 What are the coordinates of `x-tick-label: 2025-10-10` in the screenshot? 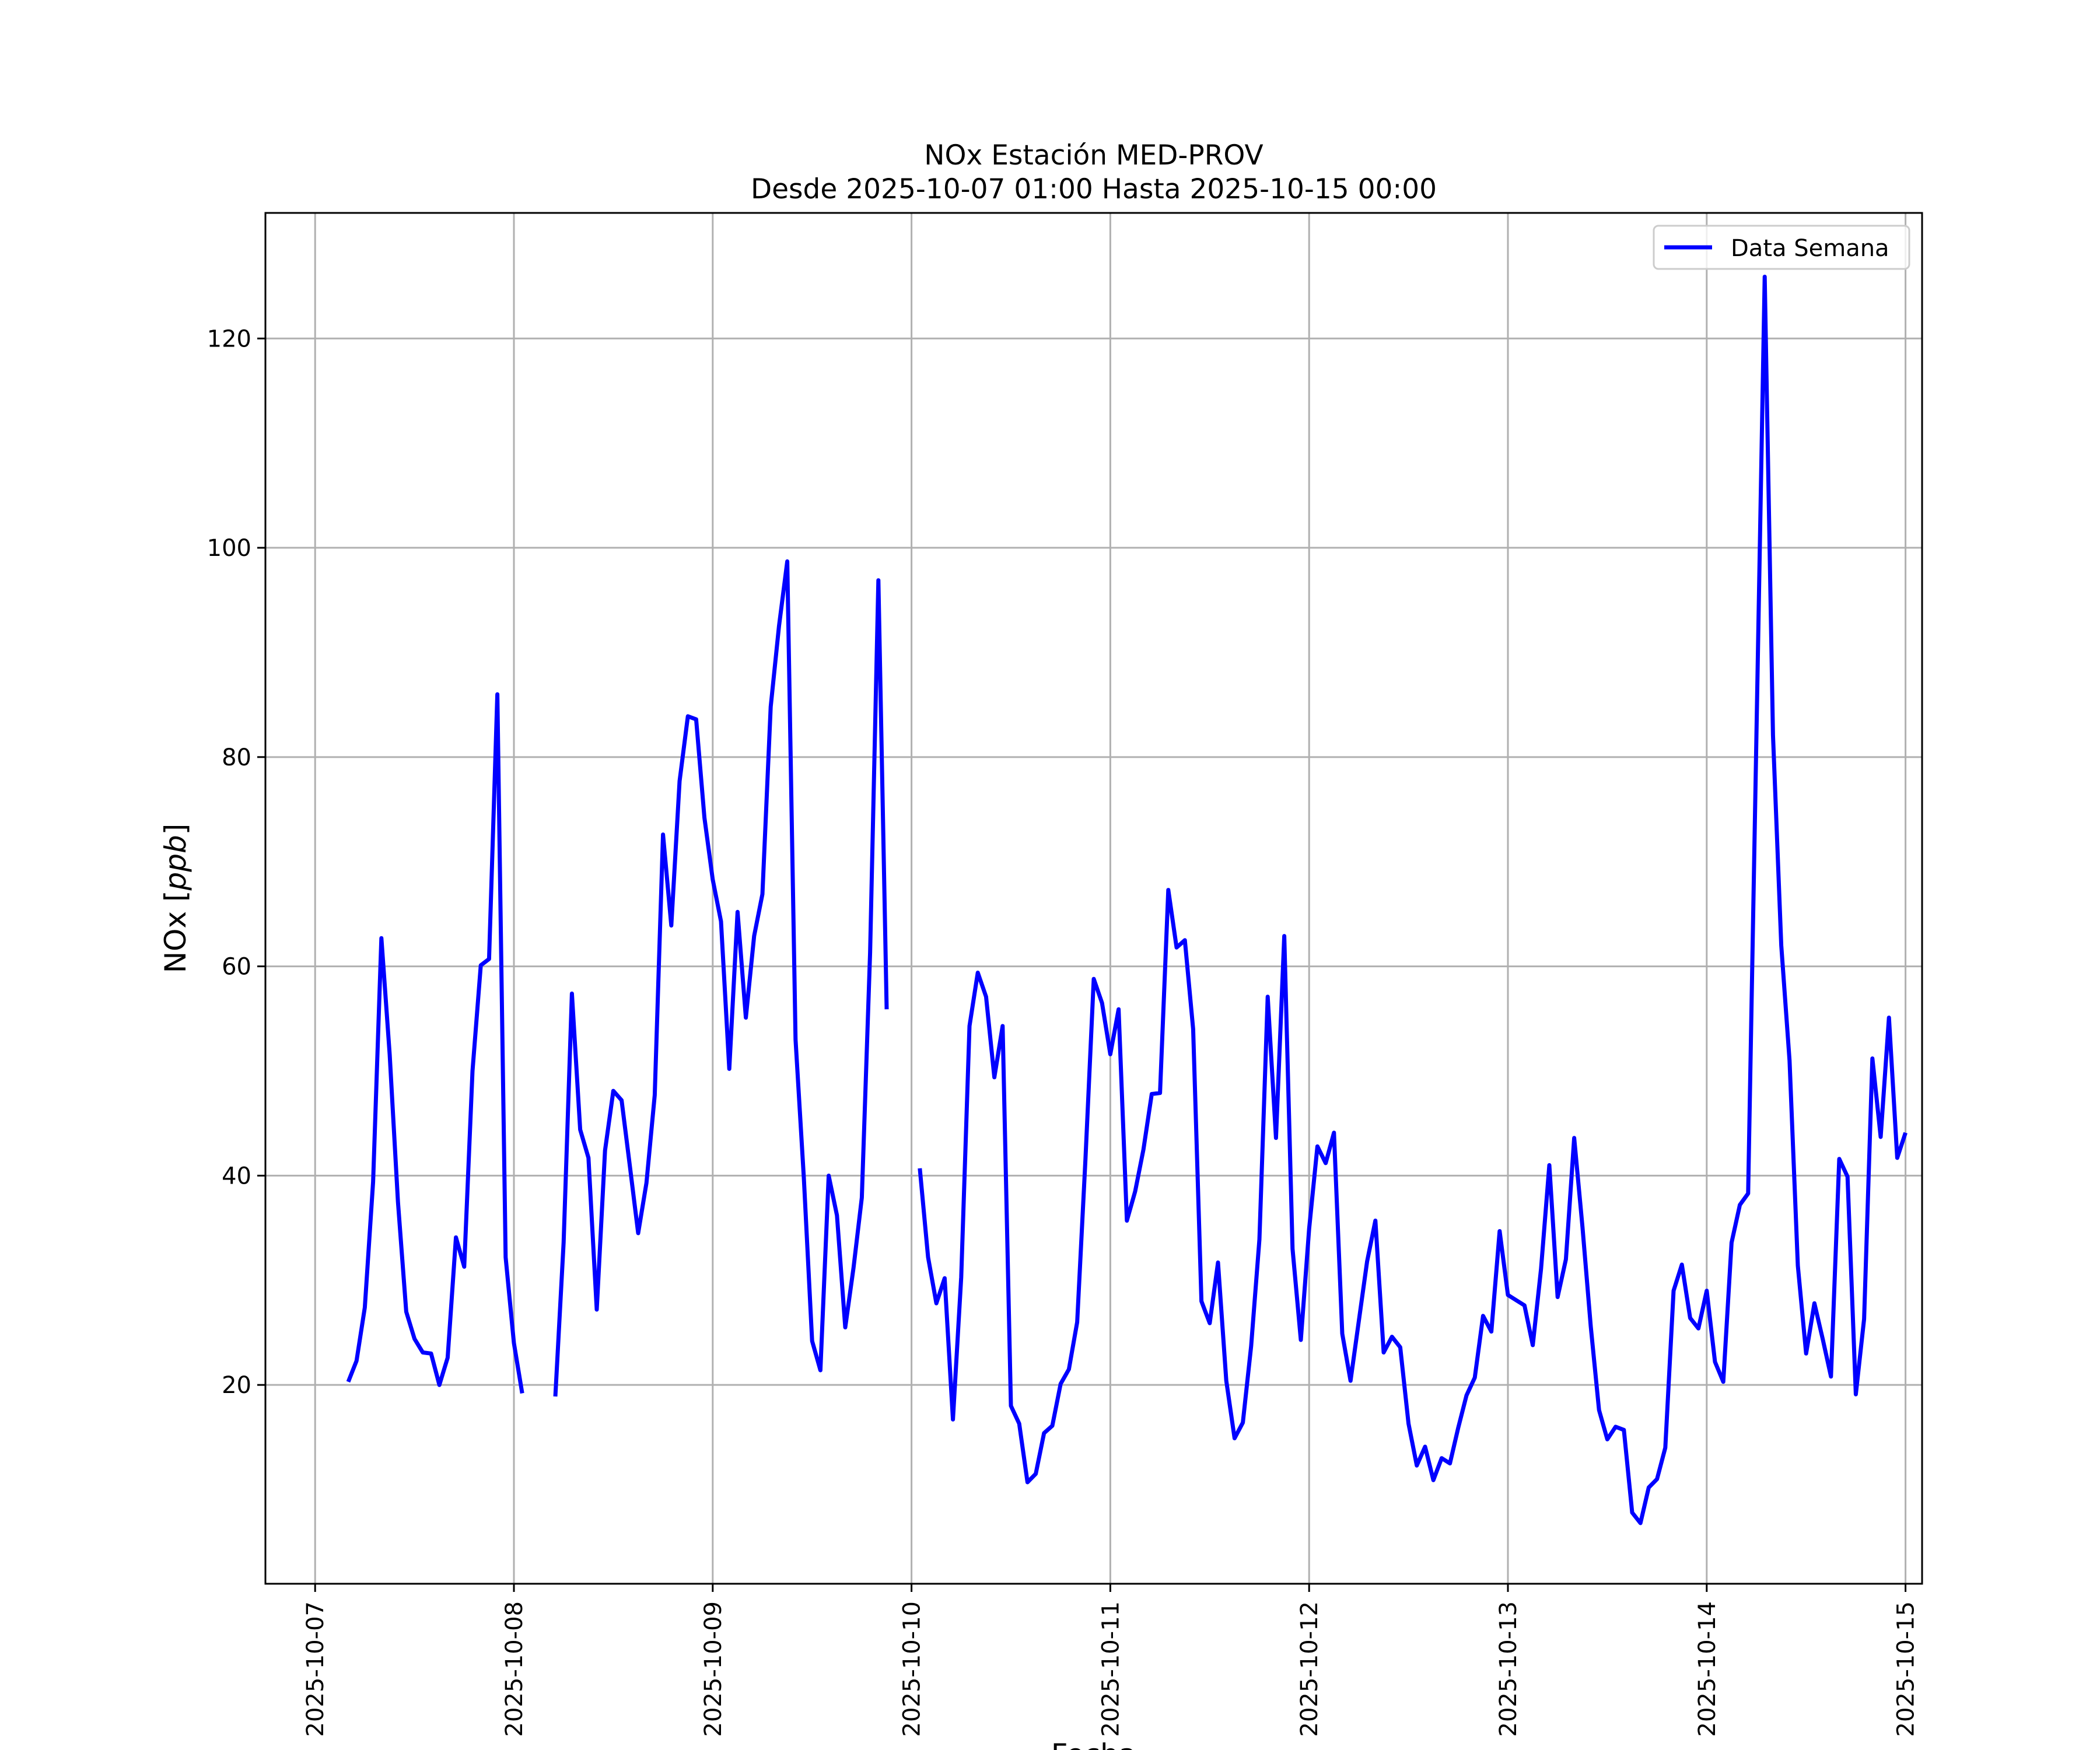 It's located at (912, 1669).